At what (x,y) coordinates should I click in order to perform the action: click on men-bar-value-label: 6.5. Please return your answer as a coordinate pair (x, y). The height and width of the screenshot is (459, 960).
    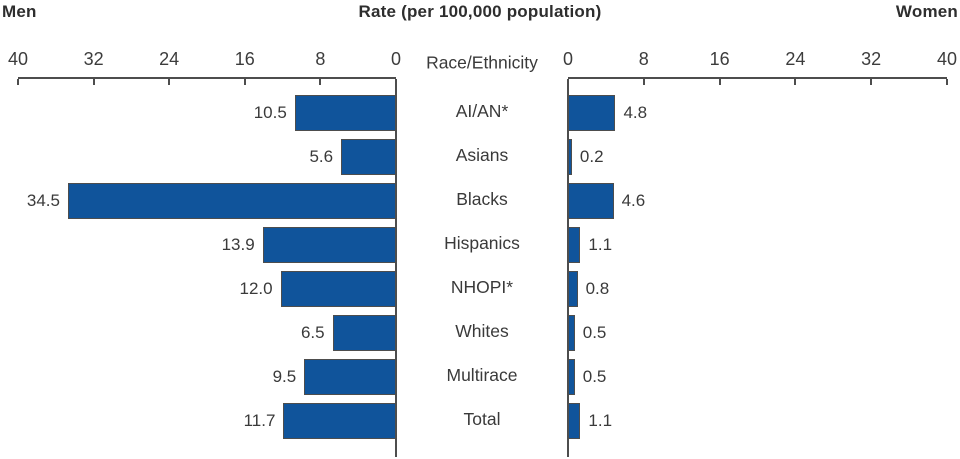
    Looking at the image, I should click on (312, 332).